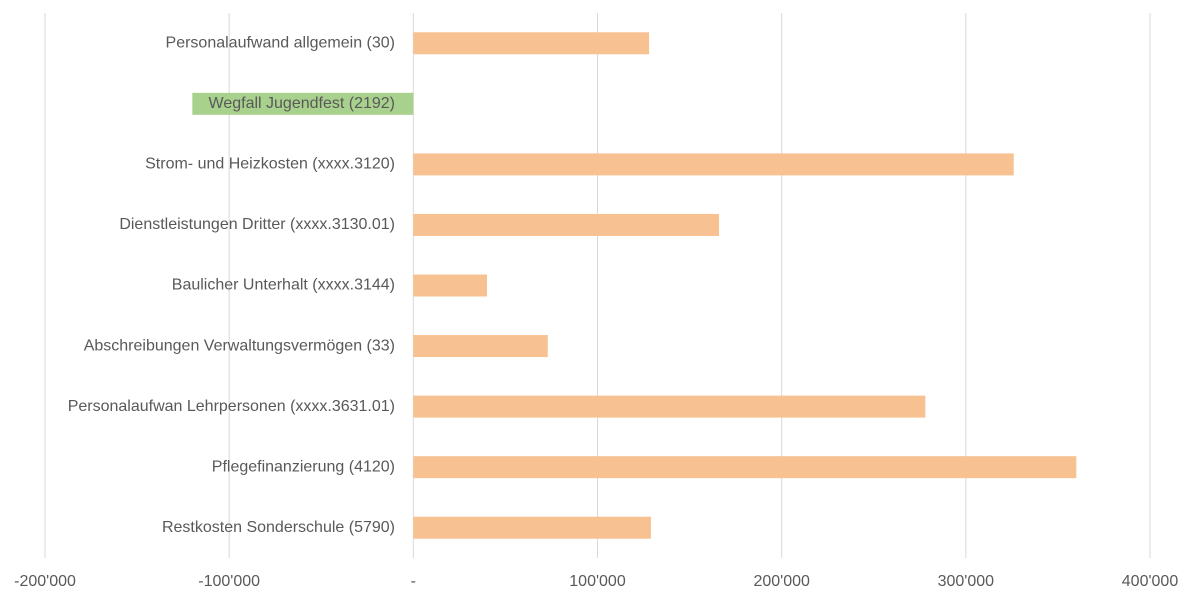 The width and height of the screenshot is (1185, 589). I want to click on y-tick-label: Strom- und Heizkosten (xxxx.3120), so click(270, 164).